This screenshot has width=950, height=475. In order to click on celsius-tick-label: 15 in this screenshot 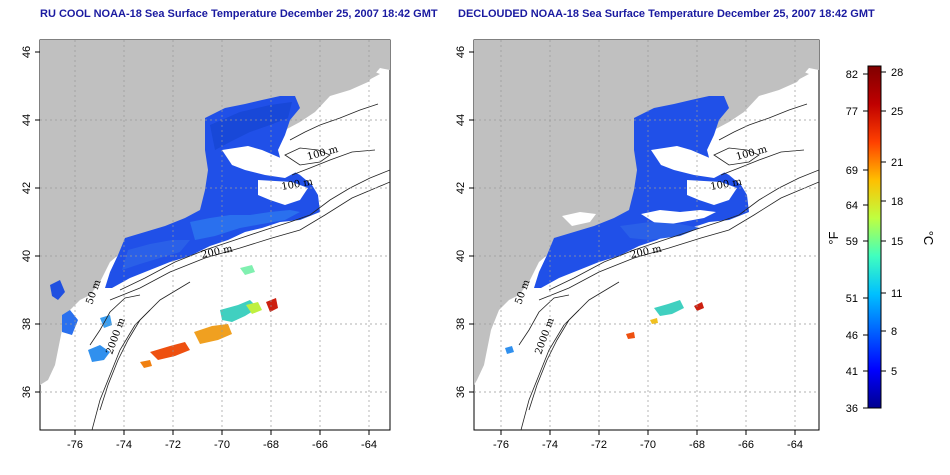, I will do `click(897, 242)`.